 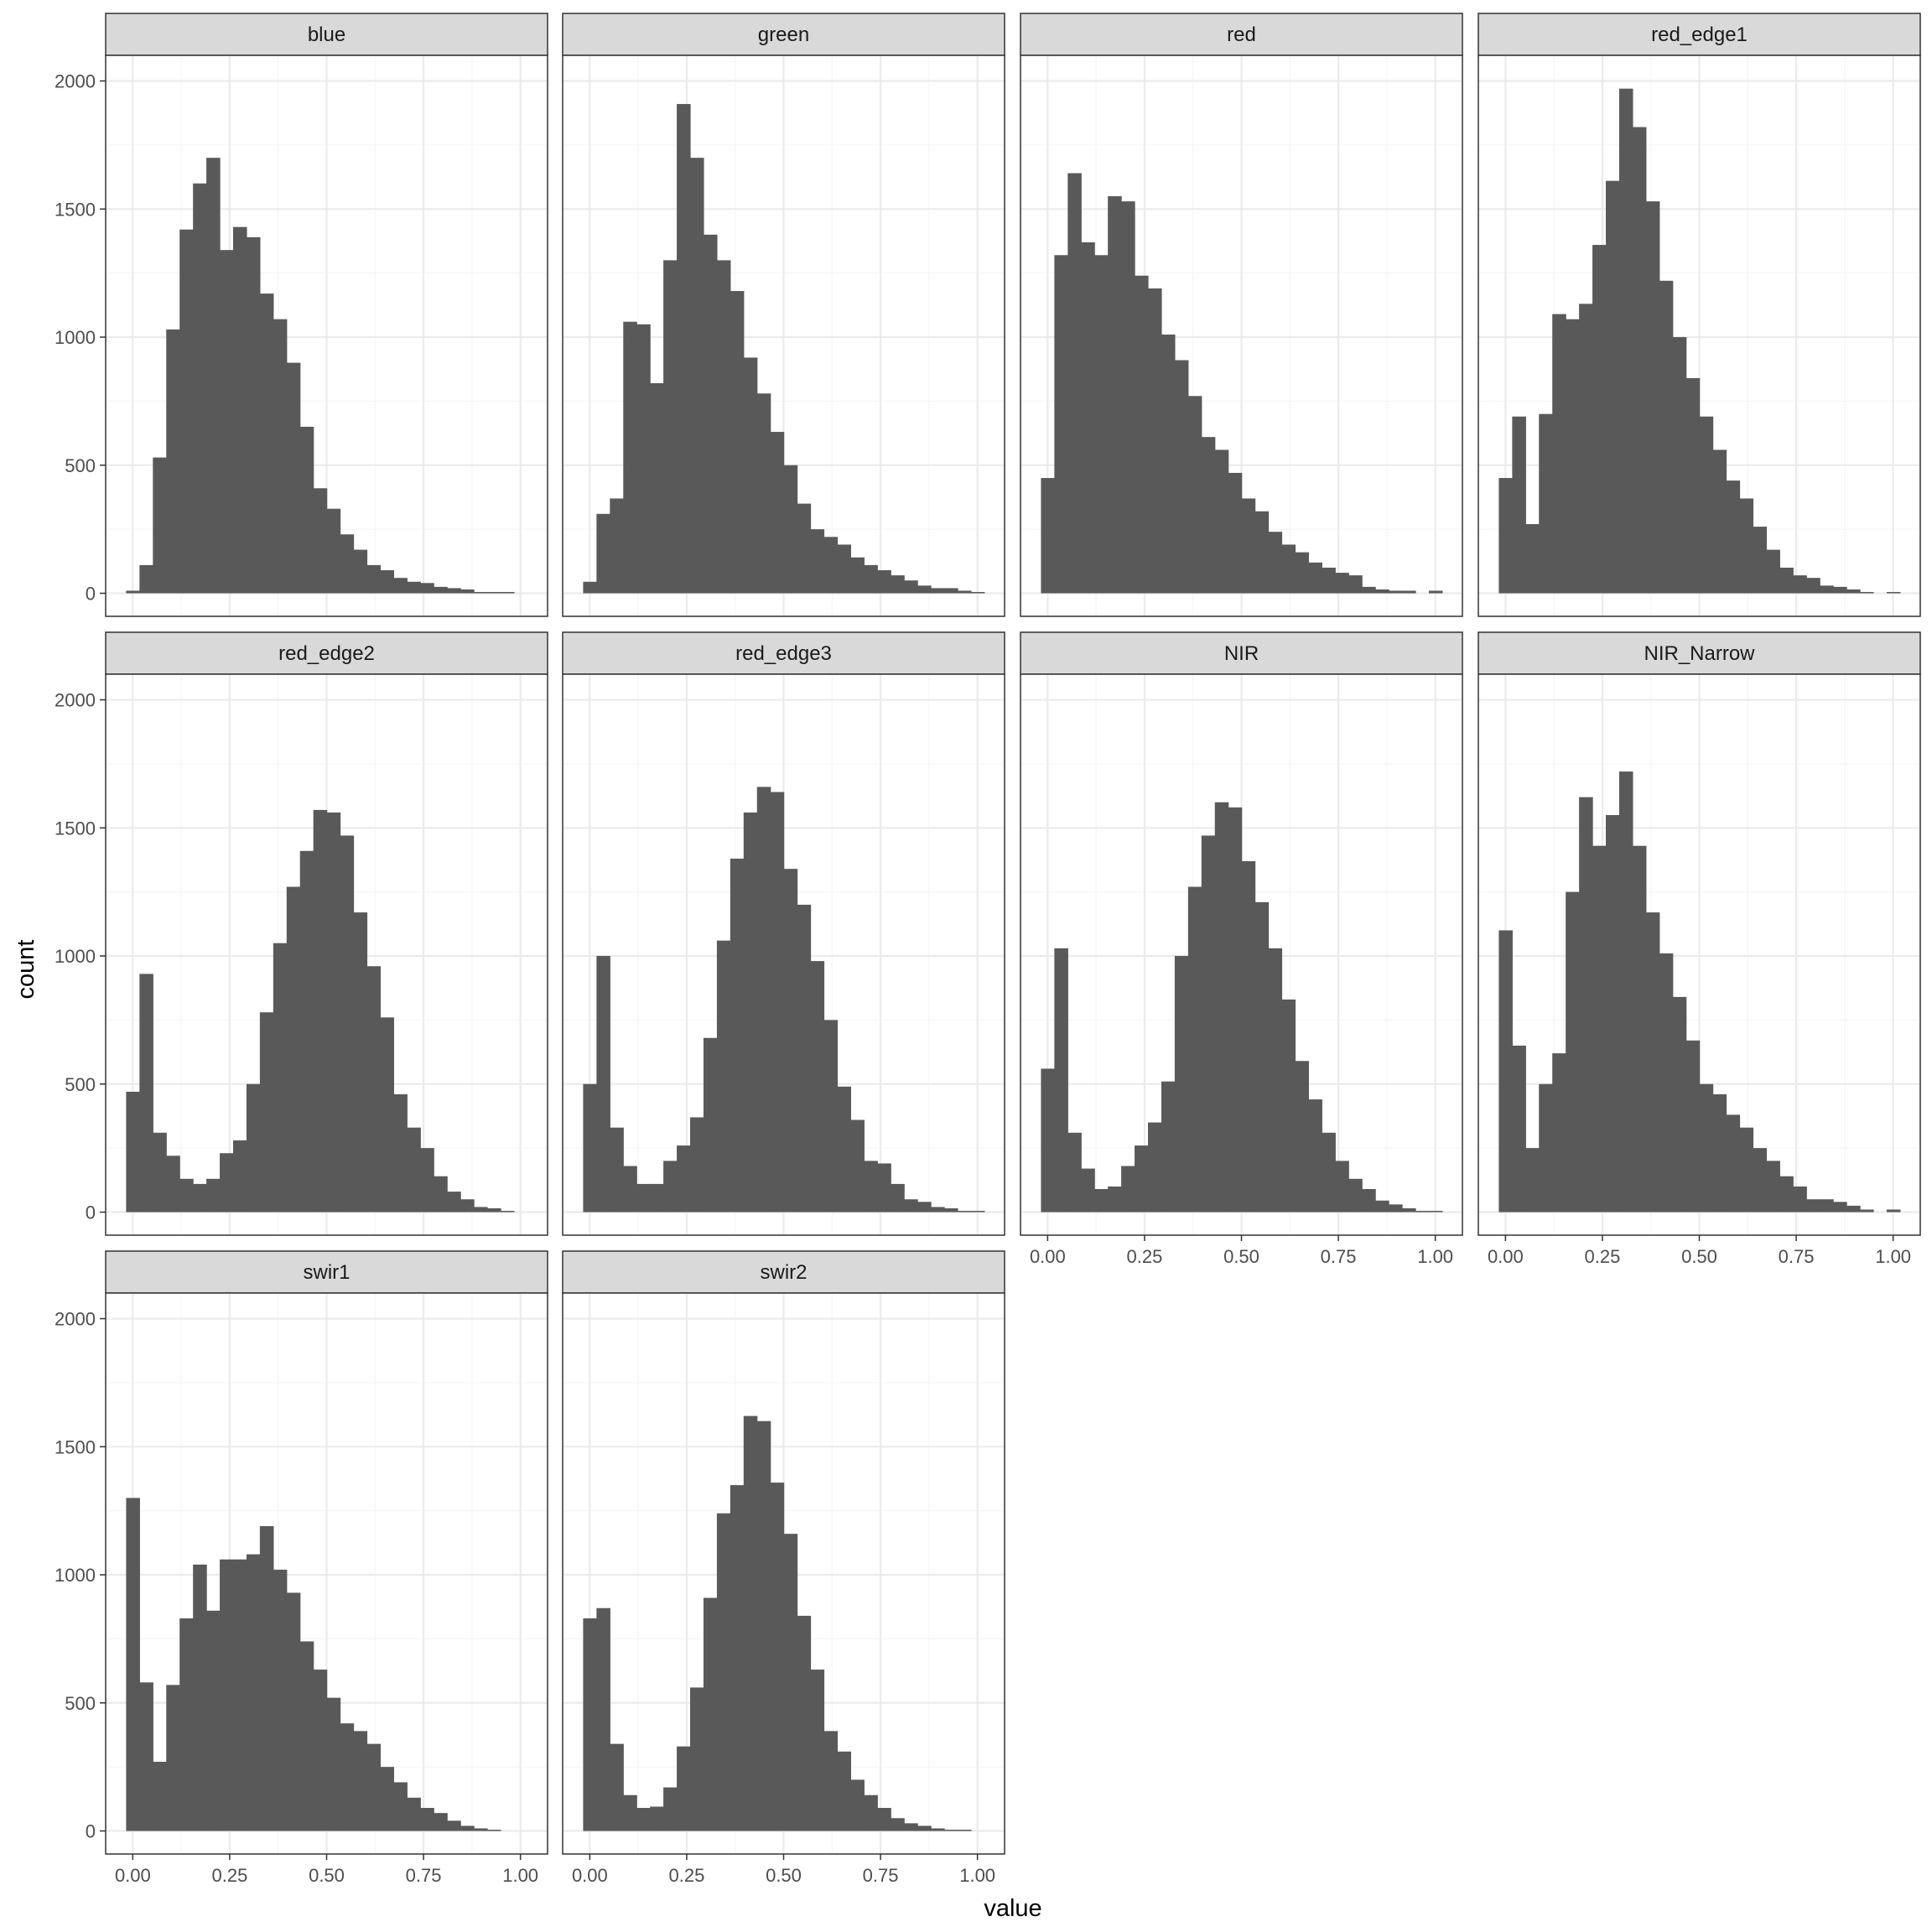 I want to click on y-tick-label: 2000, so click(x=75, y=1319).